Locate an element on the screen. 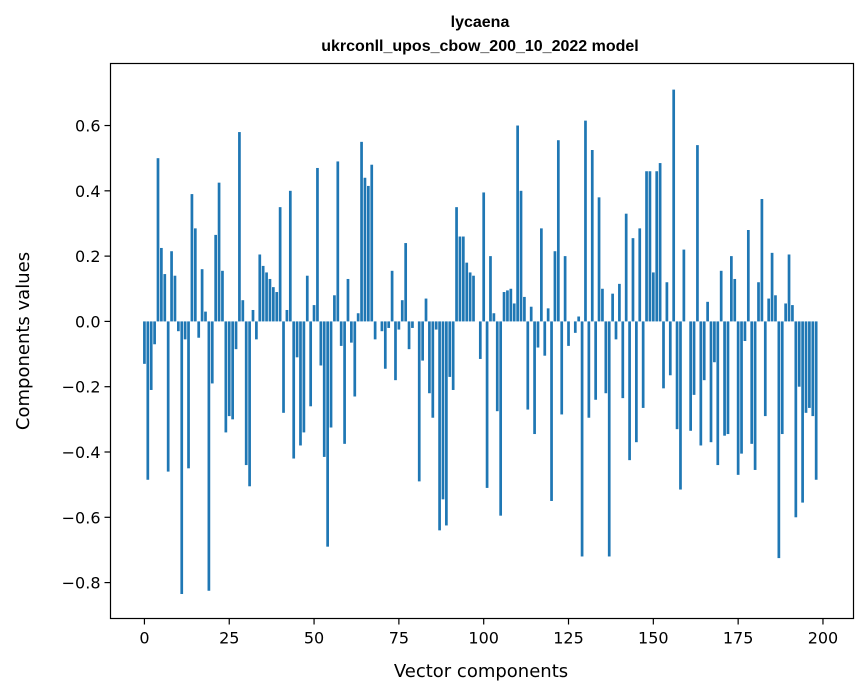 Image resolution: width=867 pixels, height=700 pixels. x-tick-label: 150 is located at coordinates (653, 638).